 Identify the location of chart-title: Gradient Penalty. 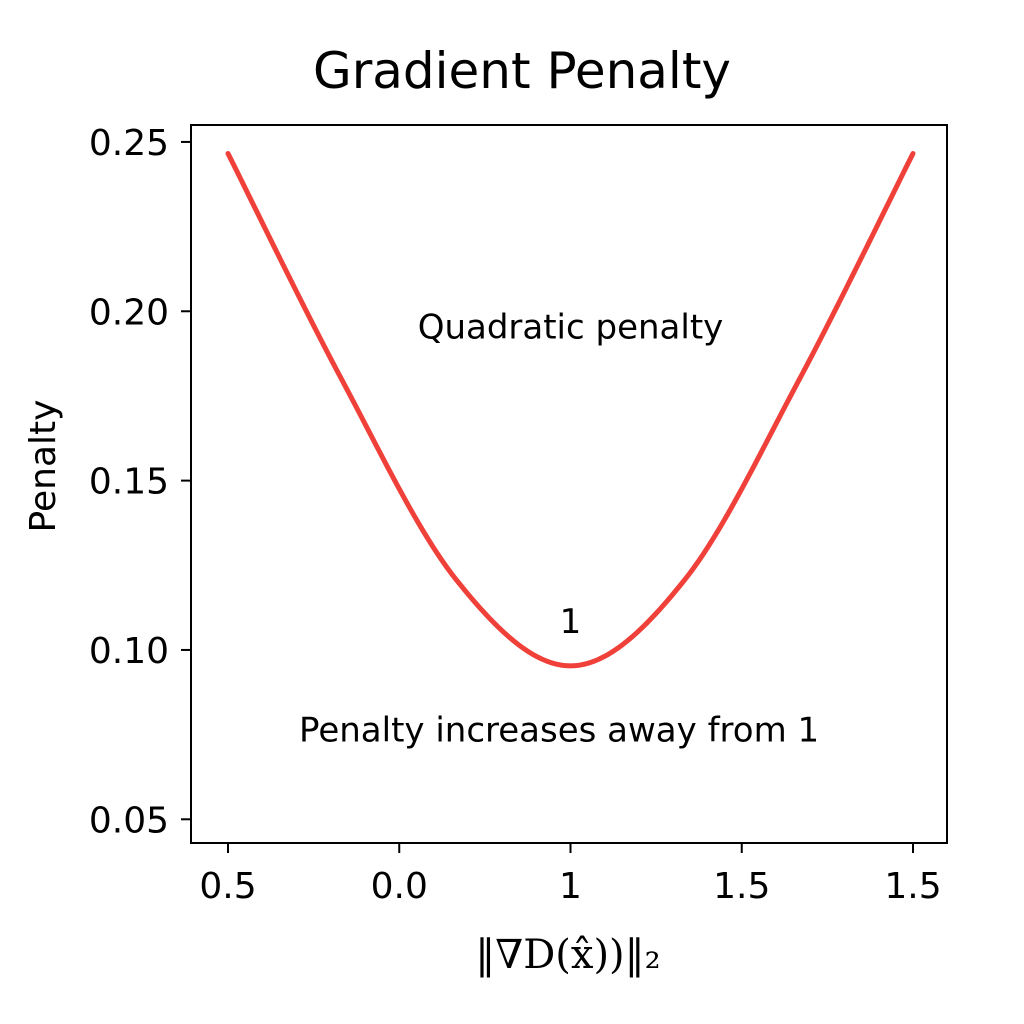
(522, 71).